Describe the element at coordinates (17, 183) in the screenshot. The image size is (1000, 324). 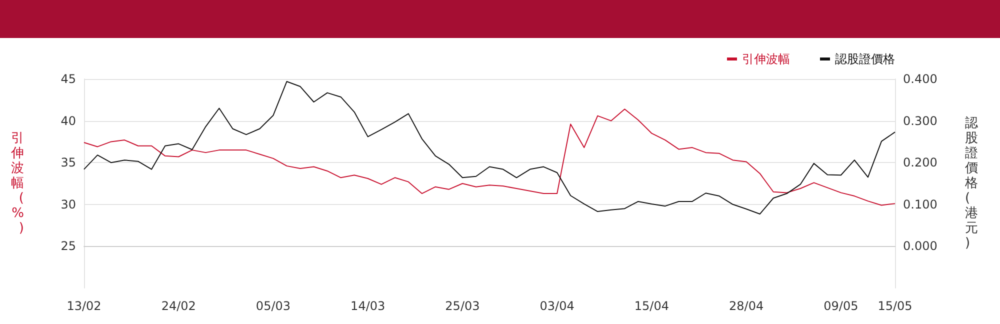
I see `y-axis-title: 引伸波幅(%)` at that location.